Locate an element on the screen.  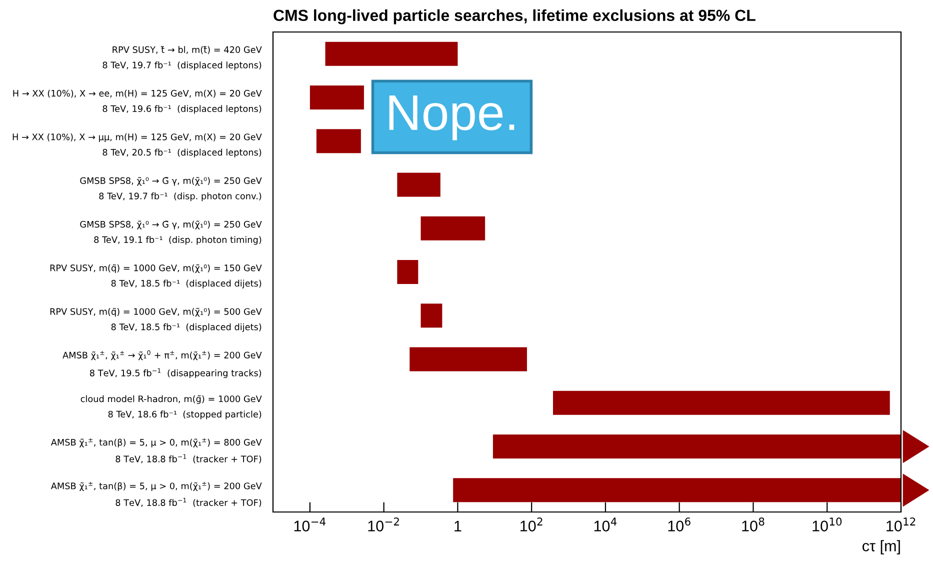
x-tick-label: 10$^{10}$ is located at coordinates (827, 525).